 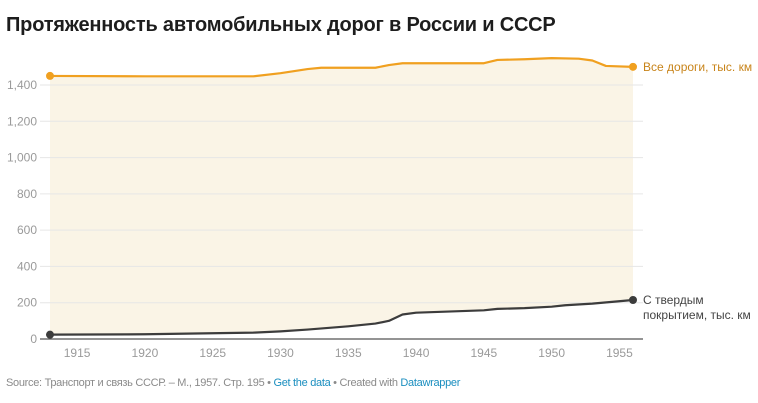 I want to click on x-tick-label: 1940, so click(x=416, y=353).